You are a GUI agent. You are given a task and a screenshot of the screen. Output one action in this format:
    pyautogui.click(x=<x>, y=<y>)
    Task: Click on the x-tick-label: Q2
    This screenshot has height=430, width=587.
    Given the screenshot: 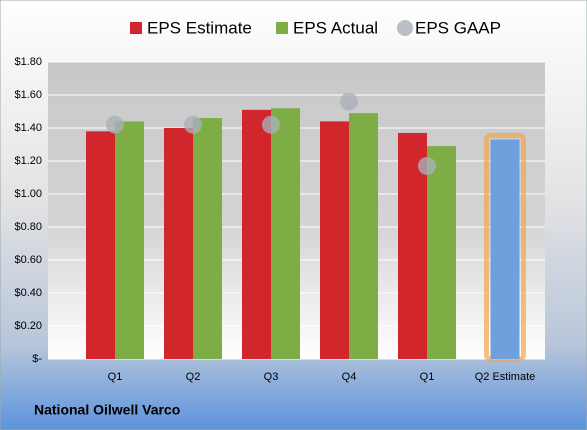 What is the action you would take?
    pyautogui.click(x=193, y=377)
    